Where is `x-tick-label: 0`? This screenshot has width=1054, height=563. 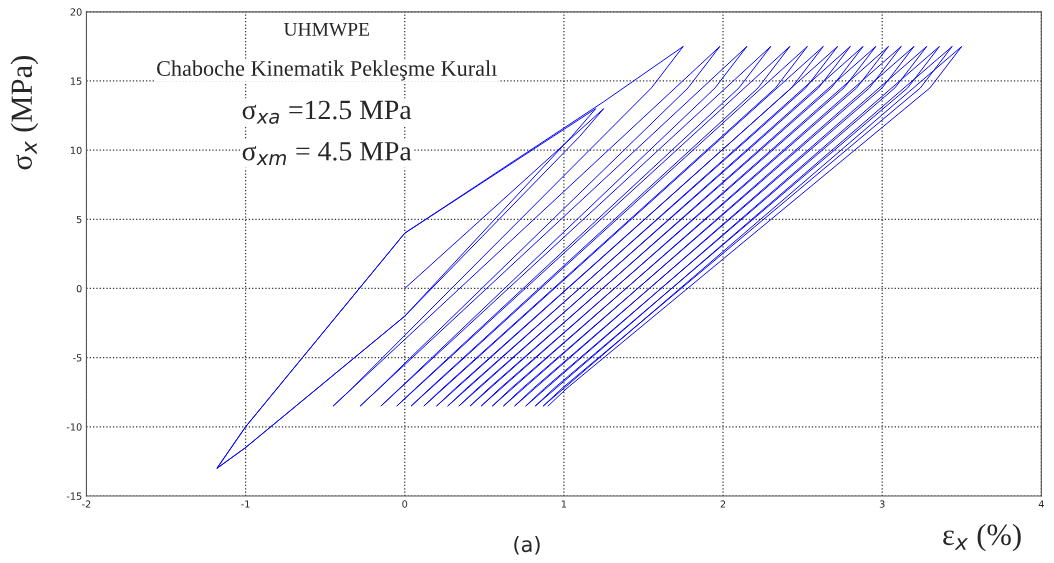
x-tick-label: 0 is located at coordinates (405, 504).